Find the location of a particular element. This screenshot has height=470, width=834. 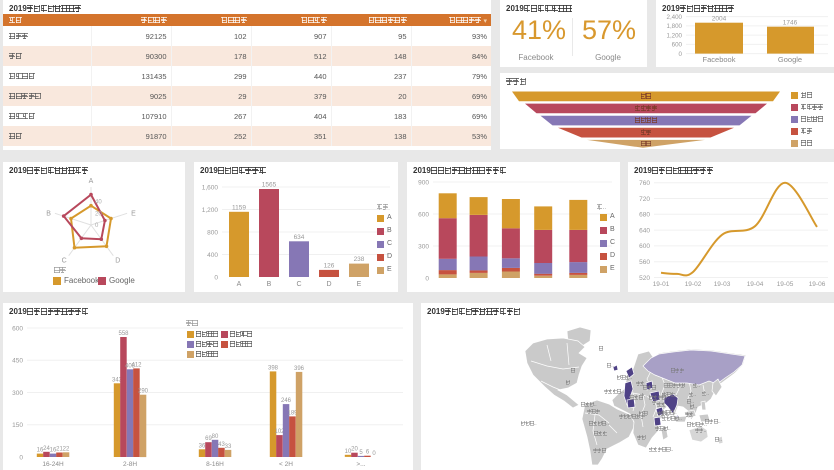

svg-text: 1,800 is located at coordinates (675, 26).